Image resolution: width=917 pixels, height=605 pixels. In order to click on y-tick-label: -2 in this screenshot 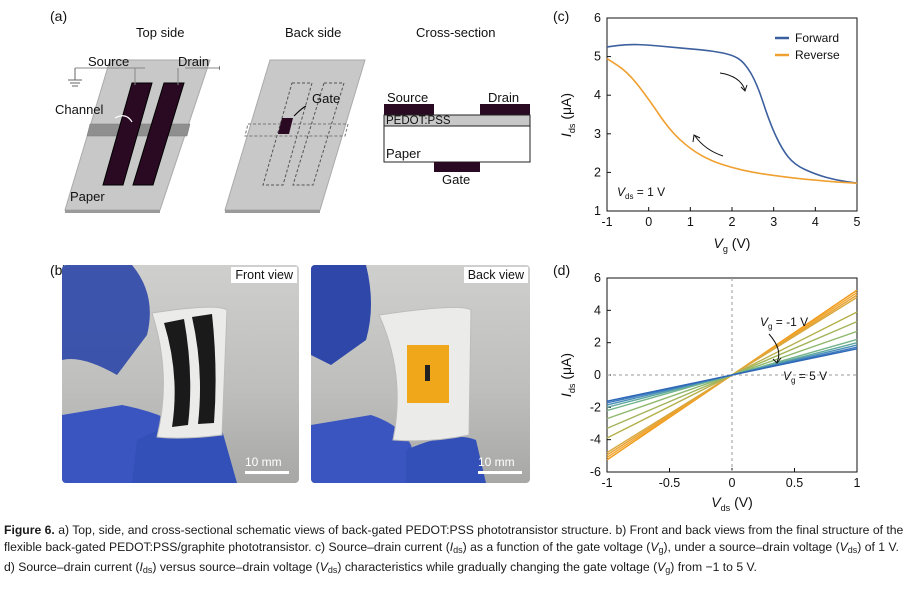, I will do `click(595, 407)`.